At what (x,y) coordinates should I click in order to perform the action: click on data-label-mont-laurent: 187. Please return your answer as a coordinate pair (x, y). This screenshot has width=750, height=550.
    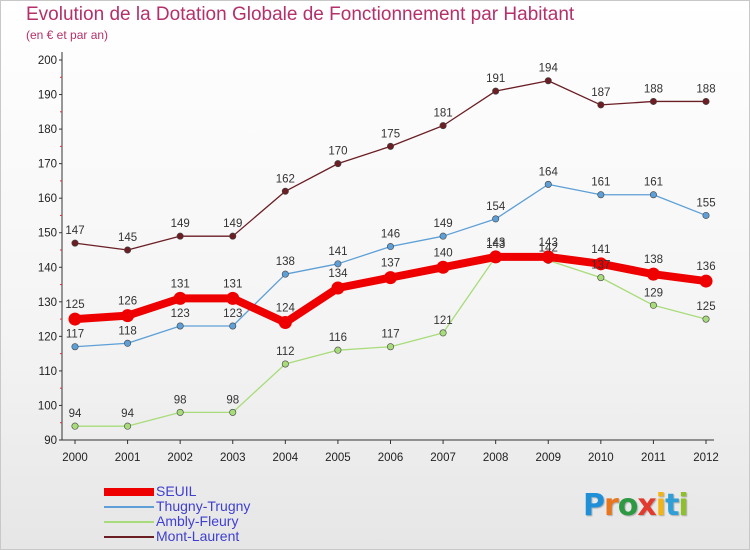
    Looking at the image, I should click on (600, 93).